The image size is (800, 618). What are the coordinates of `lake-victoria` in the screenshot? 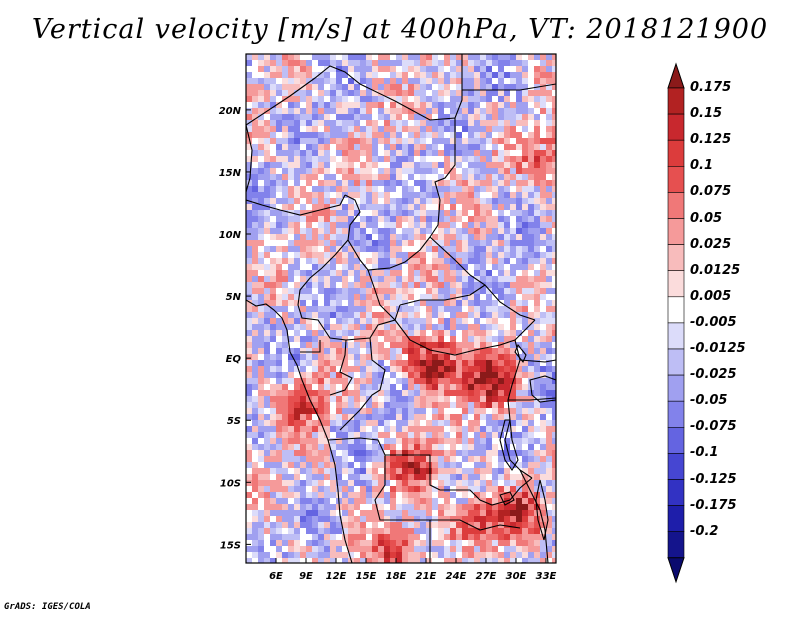 It's located at (542, 389).